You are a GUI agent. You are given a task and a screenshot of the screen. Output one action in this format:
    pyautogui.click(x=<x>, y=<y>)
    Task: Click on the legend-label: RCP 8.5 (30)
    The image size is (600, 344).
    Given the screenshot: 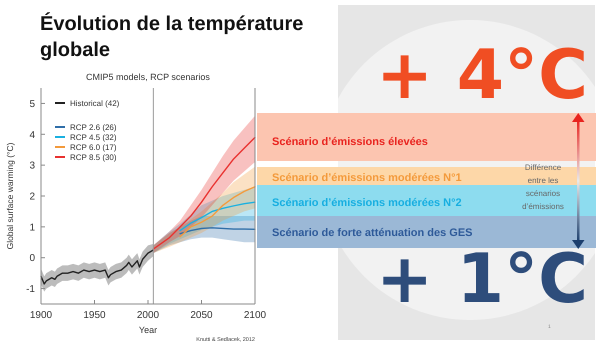 What is the action you would take?
    pyautogui.click(x=93, y=157)
    